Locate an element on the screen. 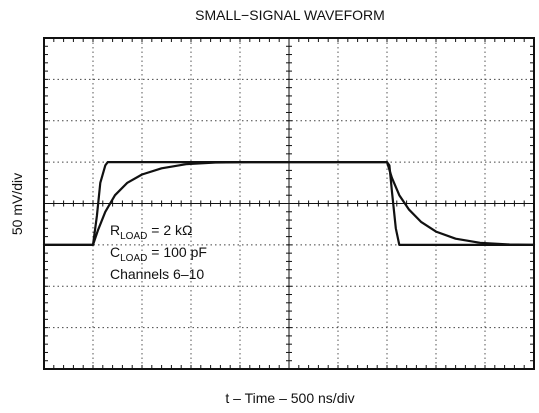 The width and height of the screenshot is (539, 413). annotation-rload: RLOAD = 2 kΩ is located at coordinates (151, 232).